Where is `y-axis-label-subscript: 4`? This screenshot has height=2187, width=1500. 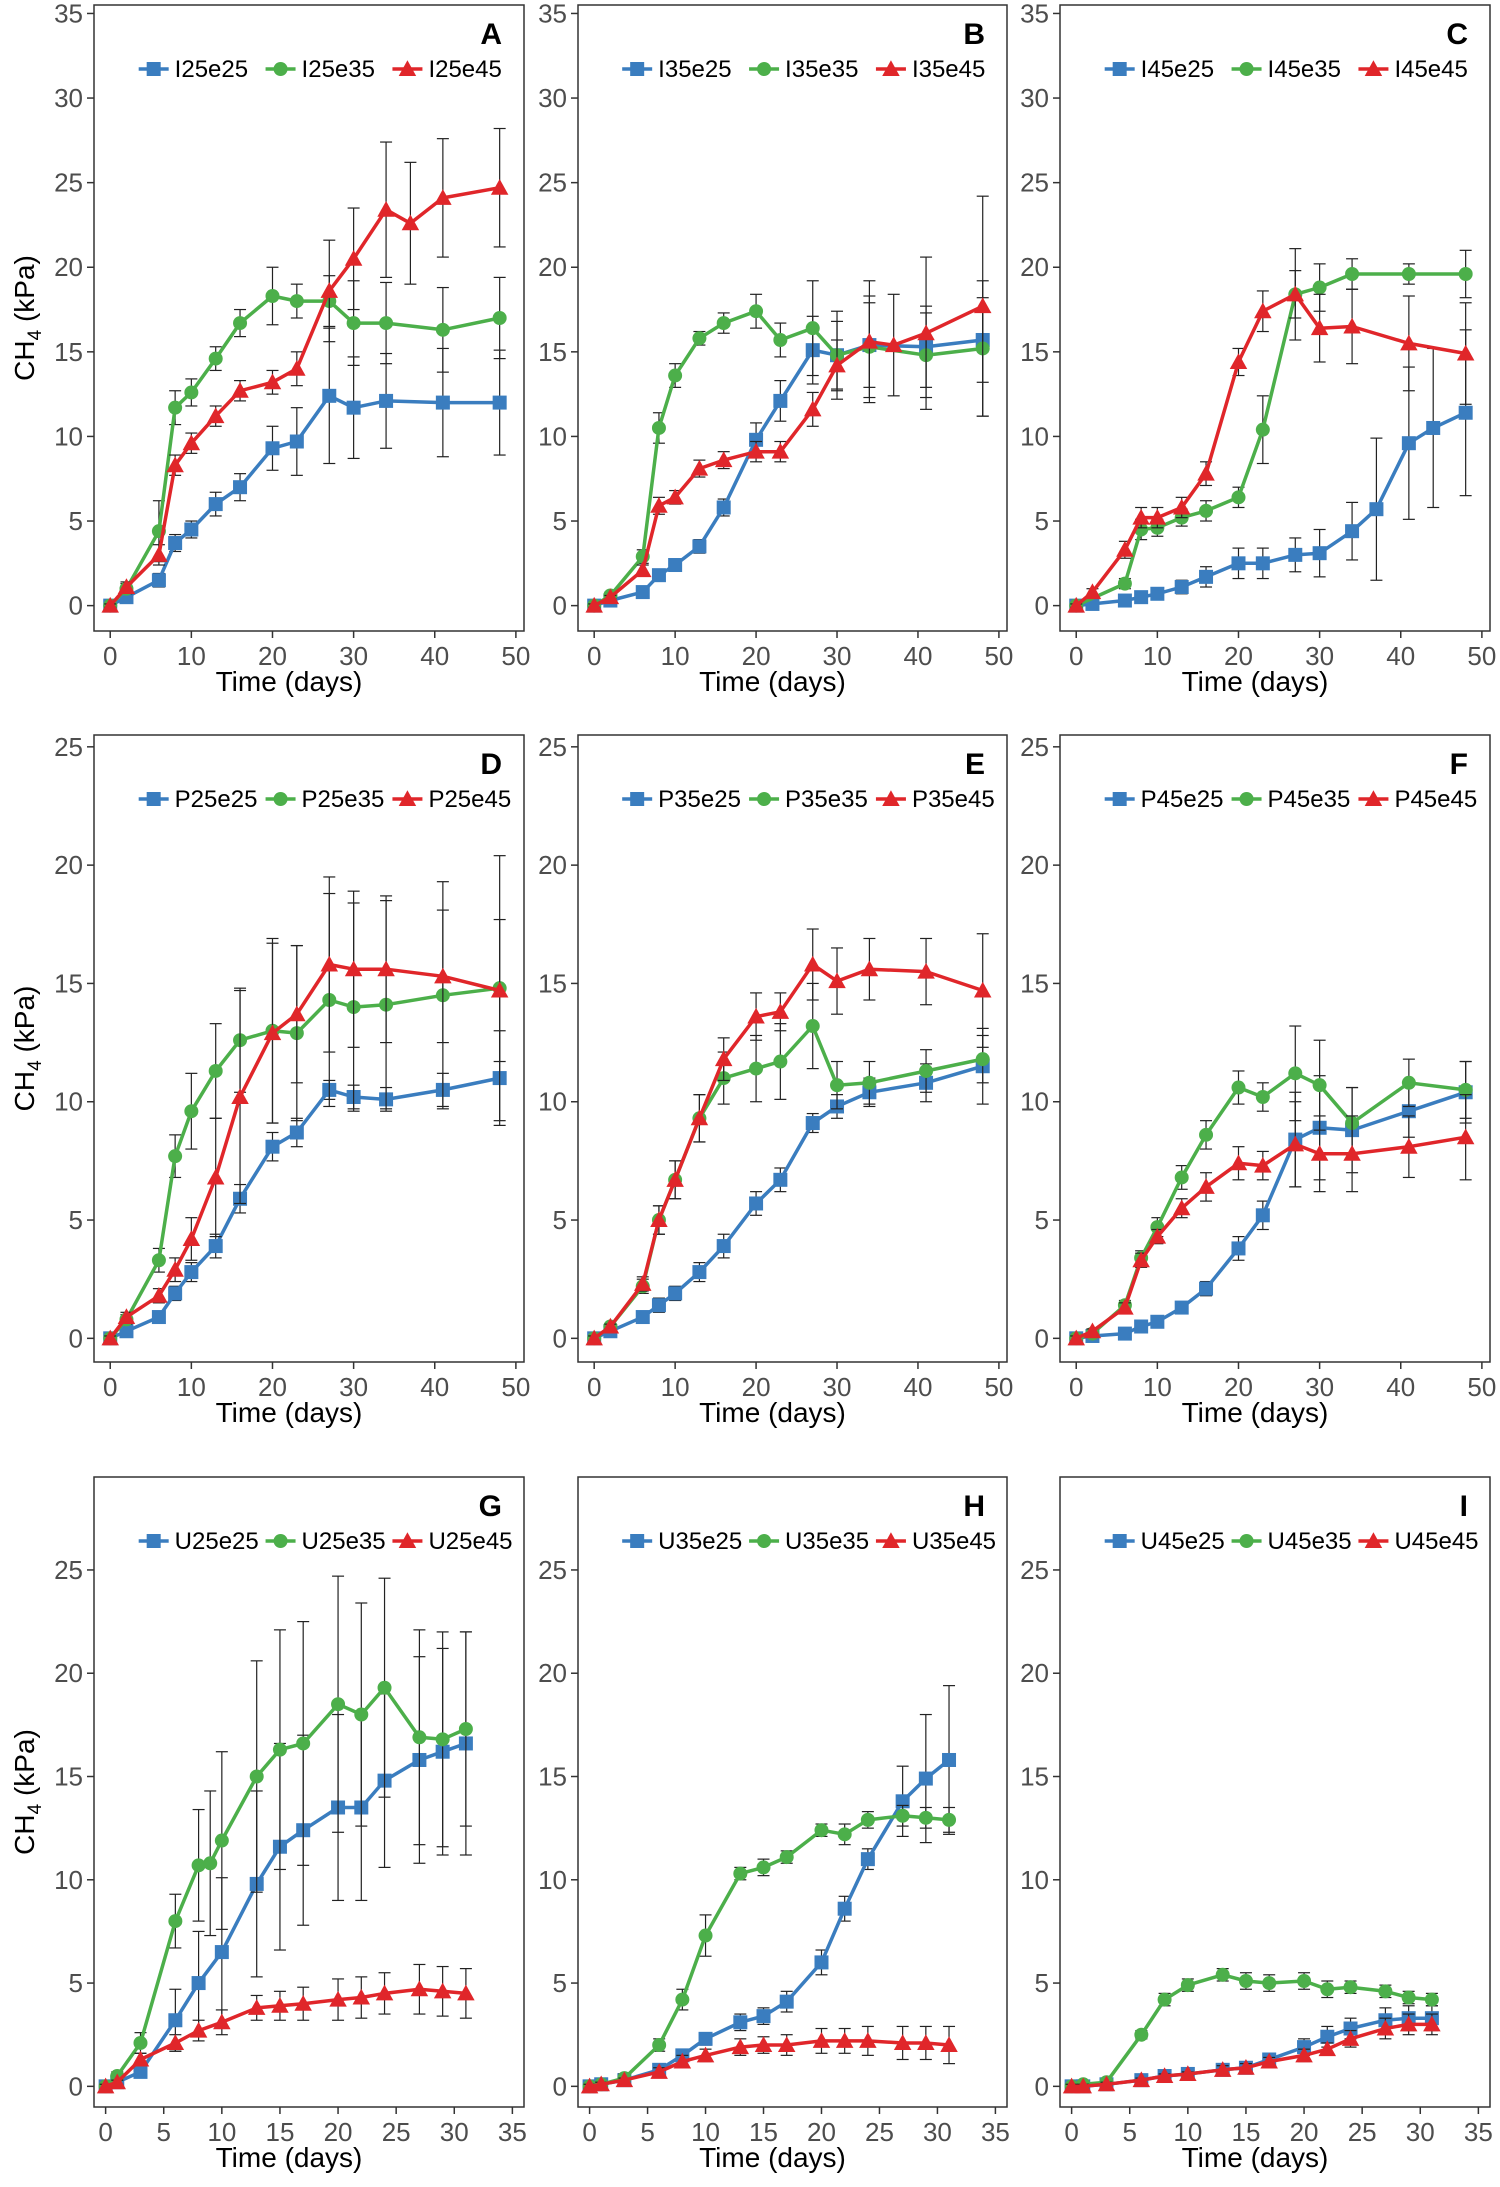 y-axis-label-subscript: 4 is located at coordinates (35, 1808).